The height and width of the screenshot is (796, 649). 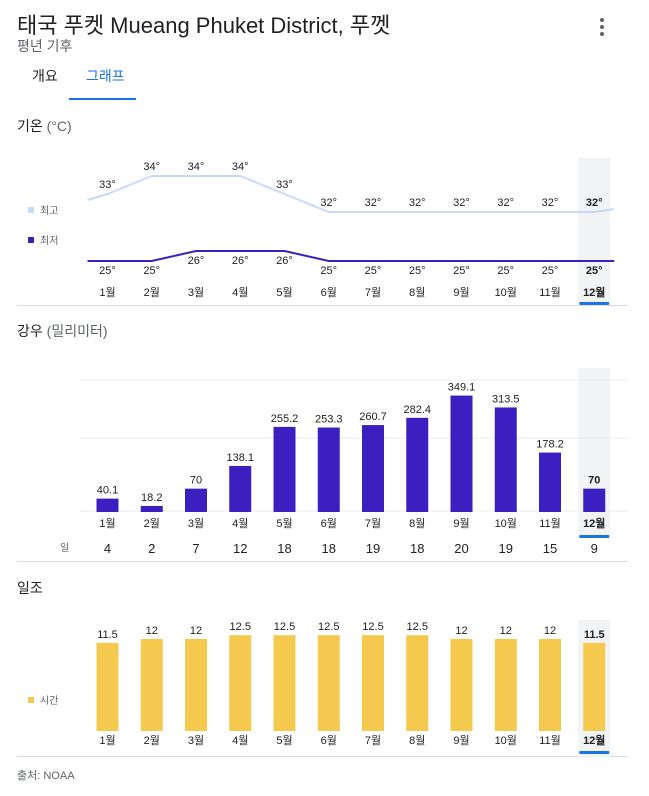 I want to click on temp-month-label: 12월, so click(x=594, y=292).